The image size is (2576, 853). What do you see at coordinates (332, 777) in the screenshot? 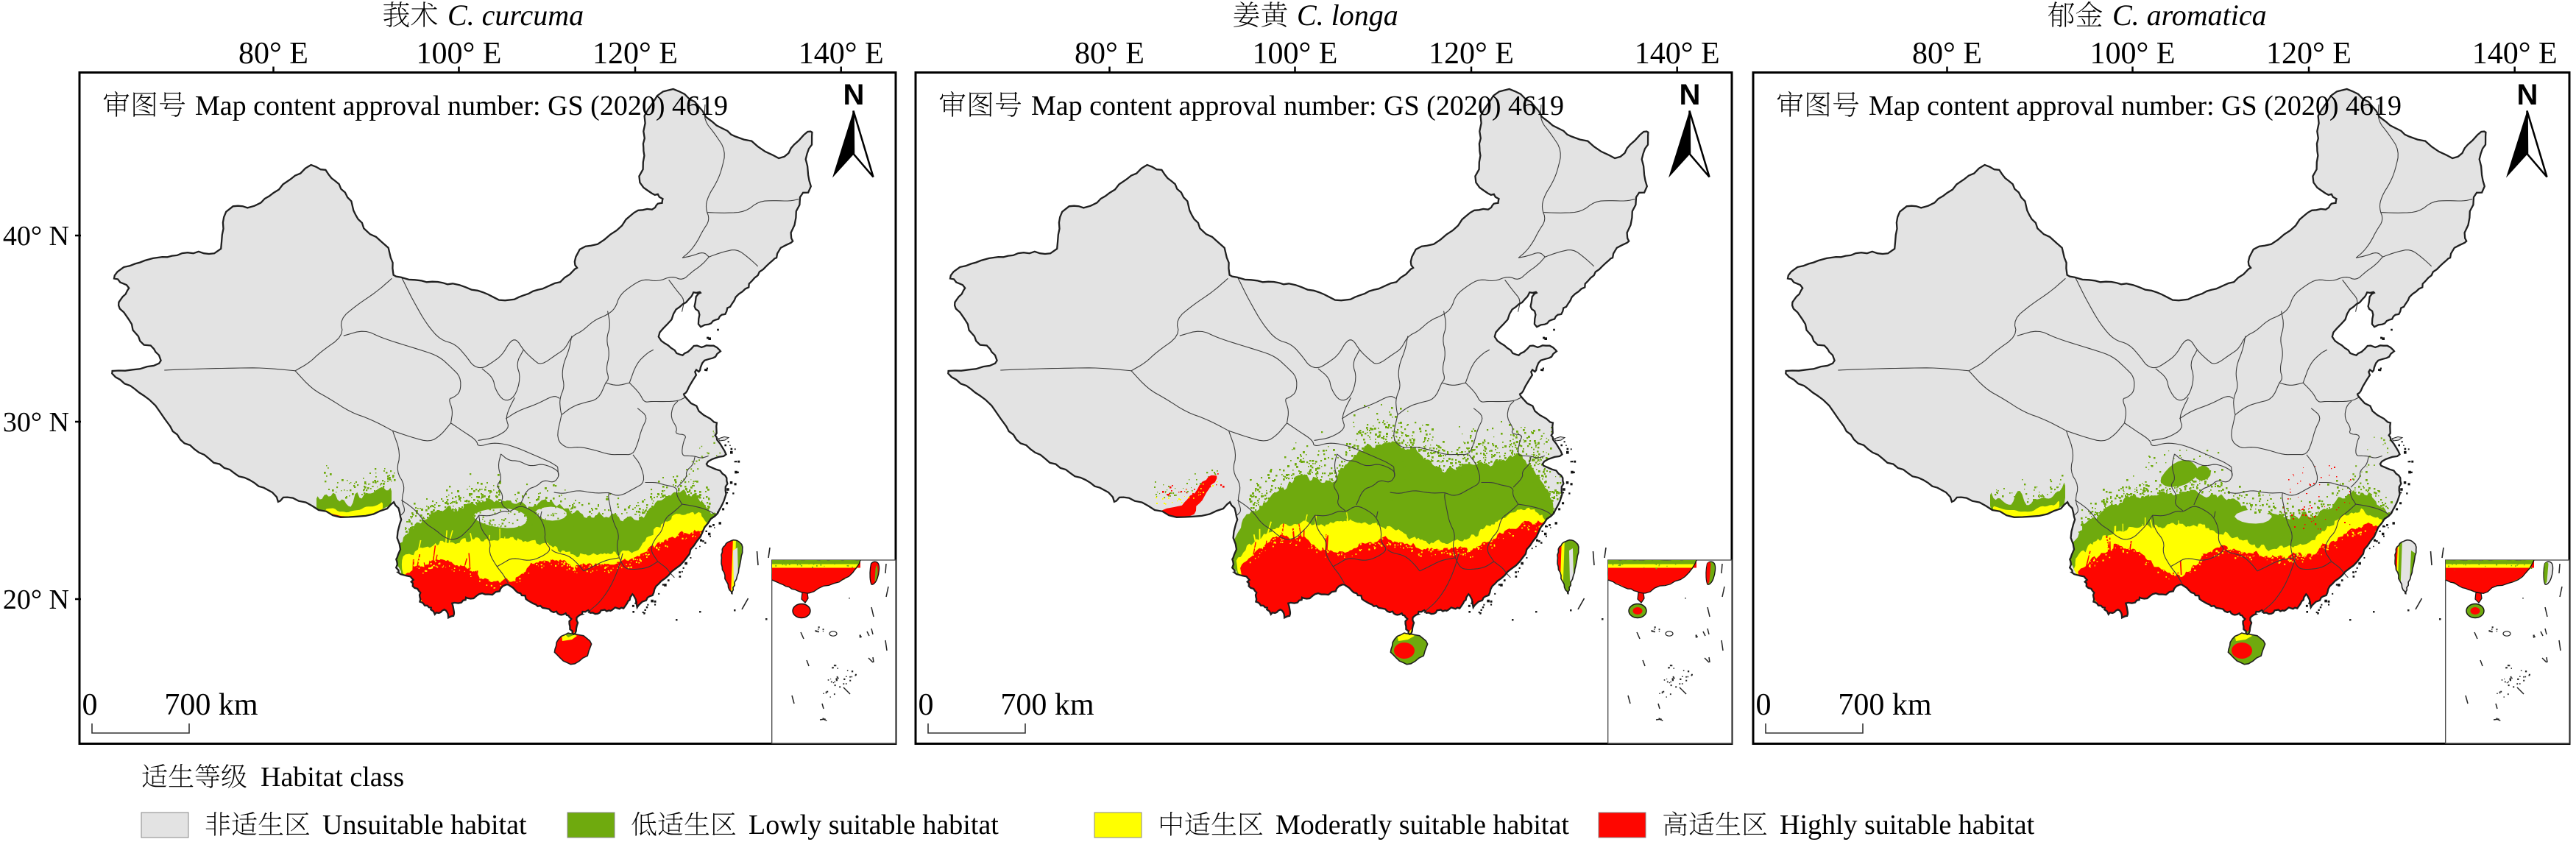
I see `svg-text: Habitat class` at bounding box center [332, 777].